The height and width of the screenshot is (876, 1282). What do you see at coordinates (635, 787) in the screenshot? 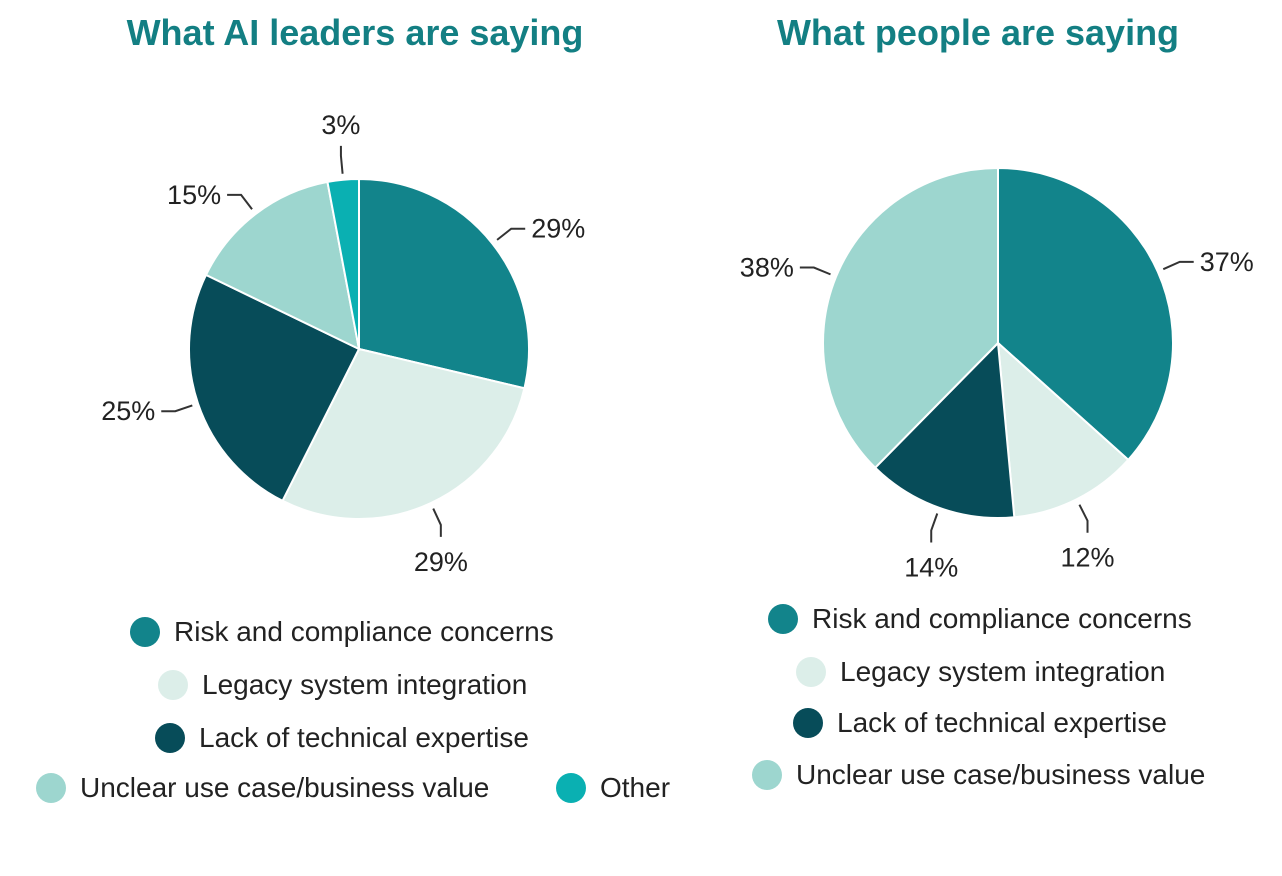
I see `legend-label: Other` at bounding box center [635, 787].